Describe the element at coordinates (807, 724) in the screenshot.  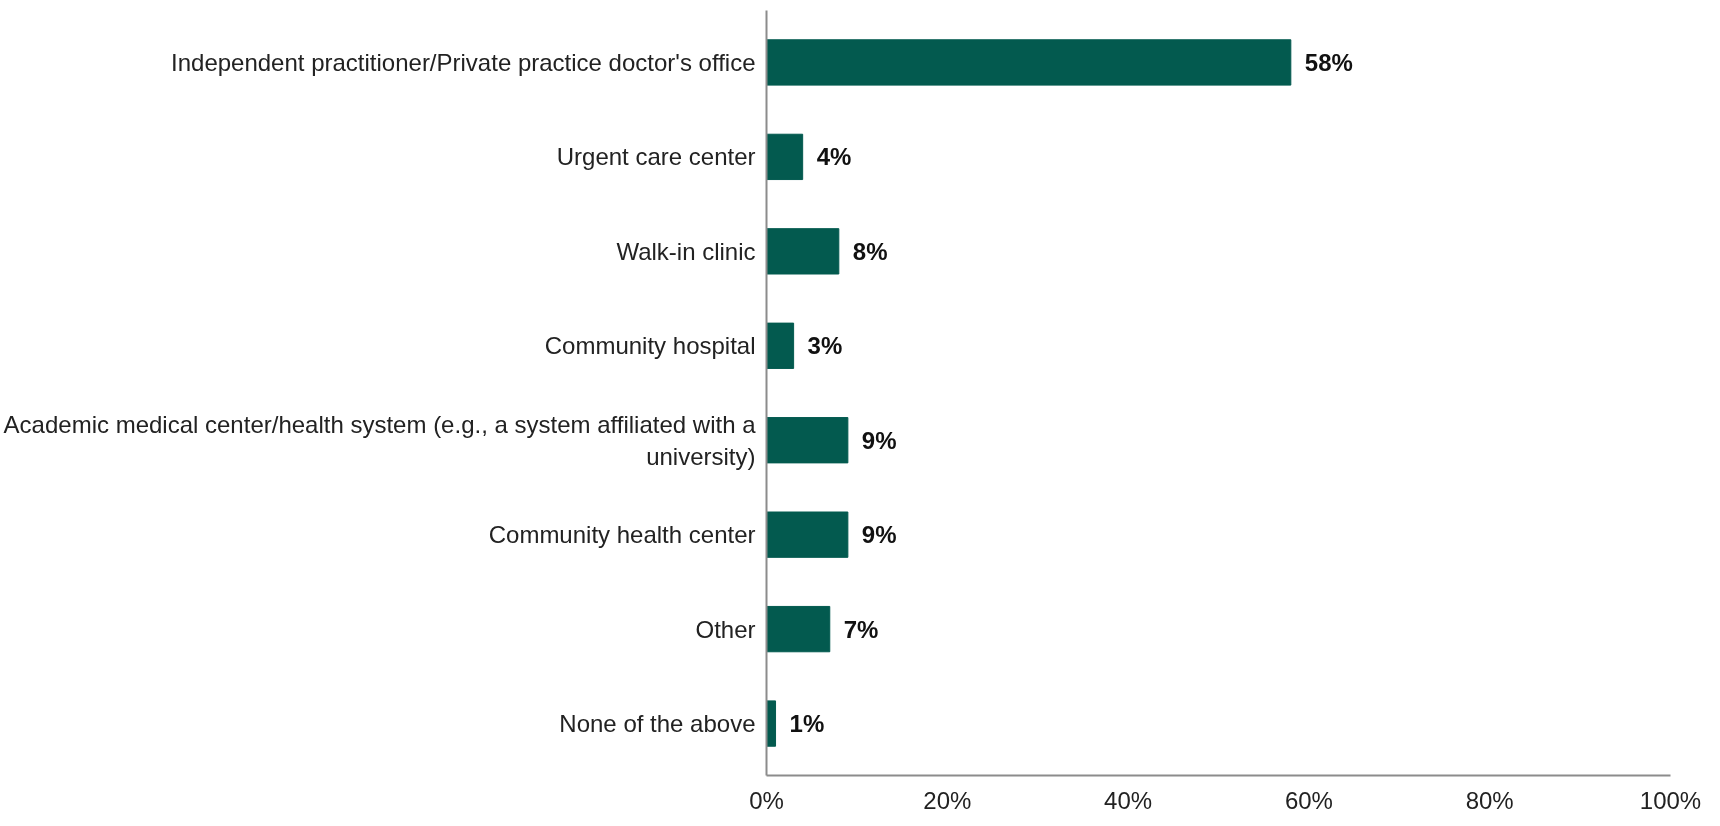
I see `data-label: 1%` at that location.